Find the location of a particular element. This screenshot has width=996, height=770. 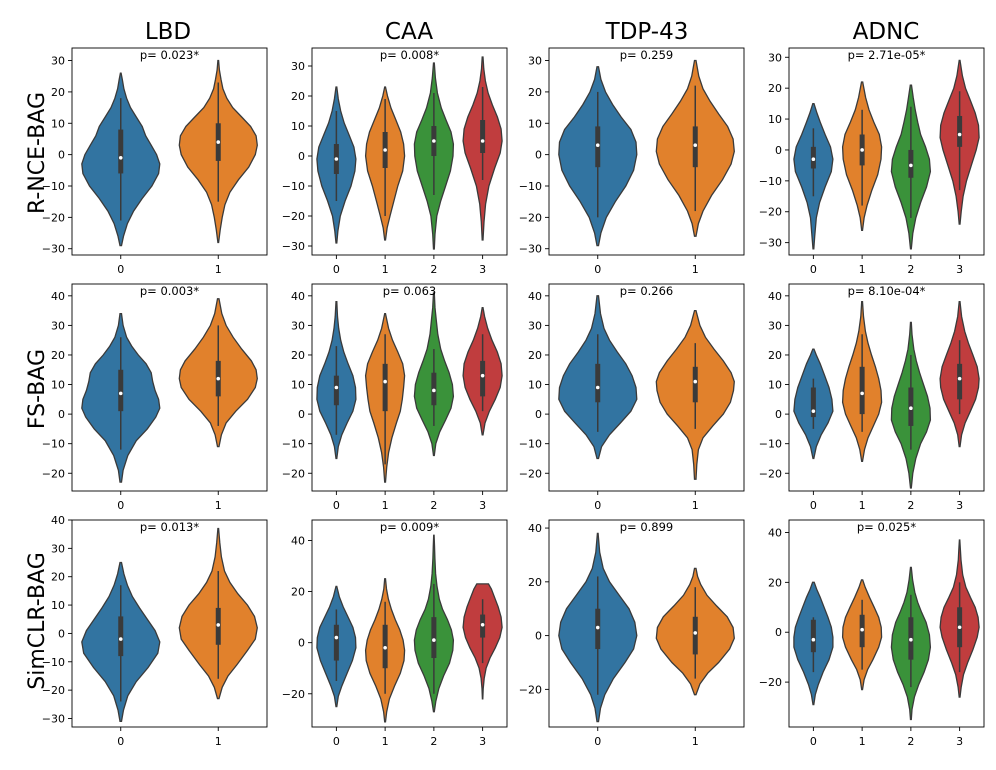

p-value-annotation: p= 0.008* is located at coordinates (410, 55).